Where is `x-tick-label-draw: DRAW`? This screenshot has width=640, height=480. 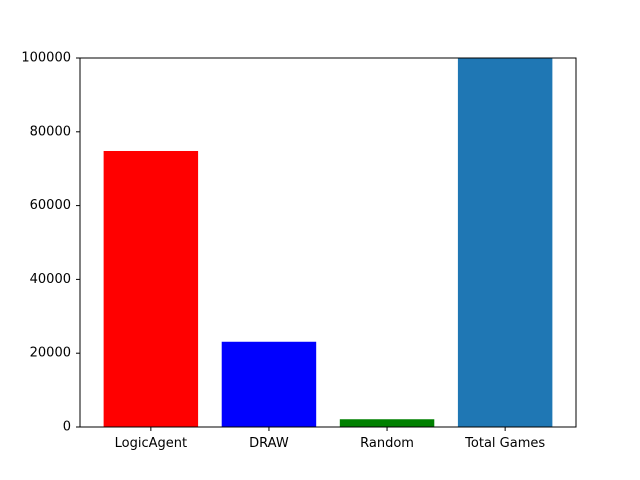 x-tick-label-draw: DRAW is located at coordinates (269, 443).